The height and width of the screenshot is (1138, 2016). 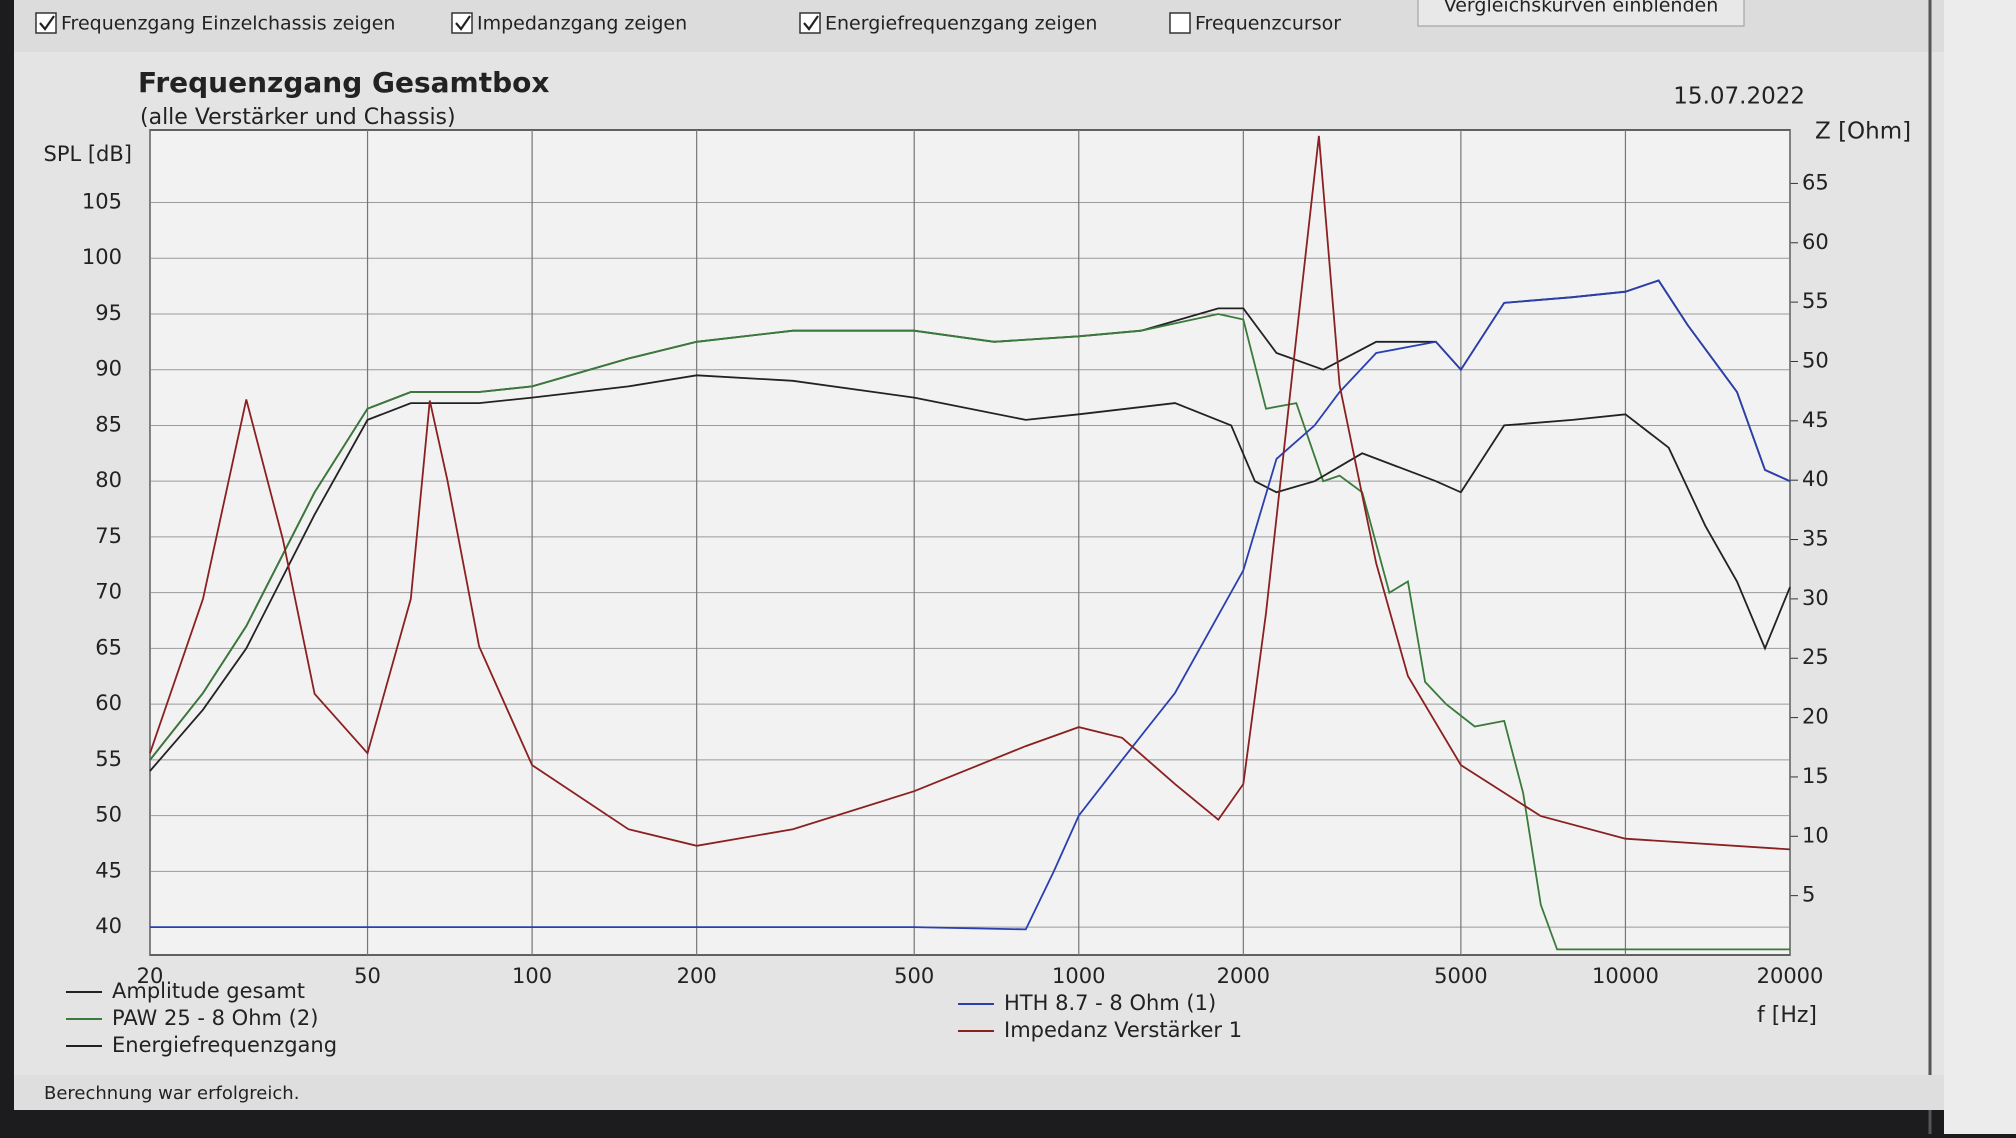 What do you see at coordinates (1815, 360) in the screenshot?
I see `y2-tick-label: 50` at bounding box center [1815, 360].